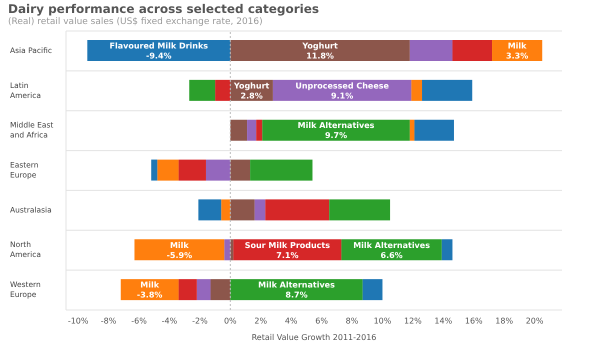 This screenshot has width=600, height=344. I want to click on data-label: 6.6%, so click(391, 255).